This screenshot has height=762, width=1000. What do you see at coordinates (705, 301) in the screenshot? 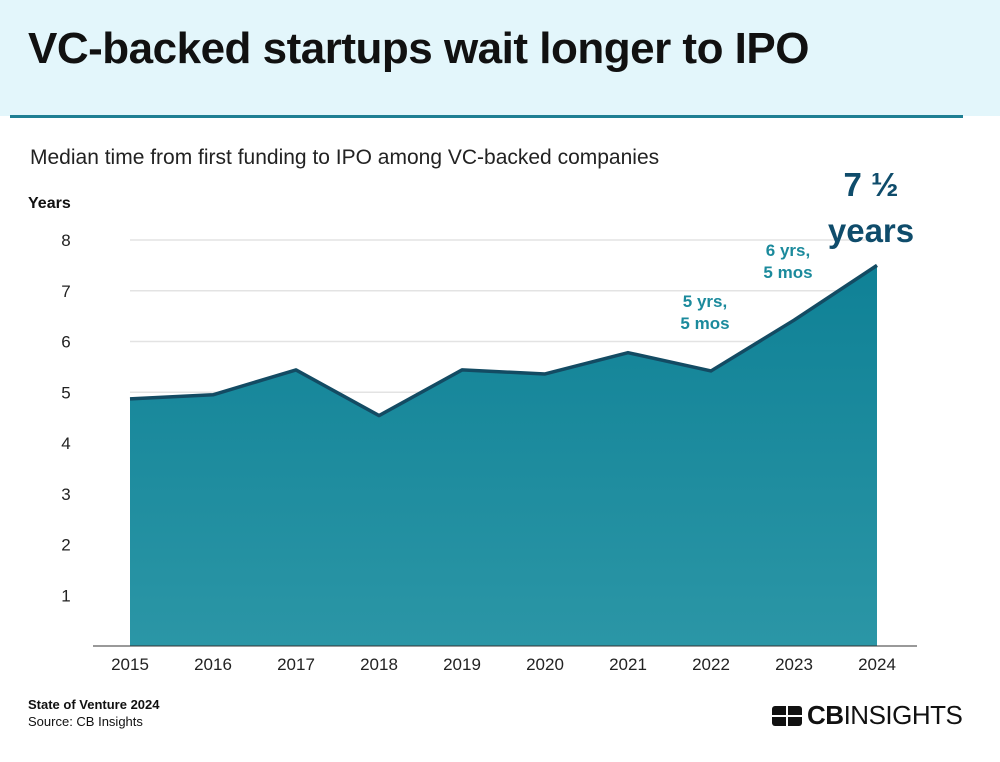
I see `annotation-2022-line1: 5 yrs,` at bounding box center [705, 301].